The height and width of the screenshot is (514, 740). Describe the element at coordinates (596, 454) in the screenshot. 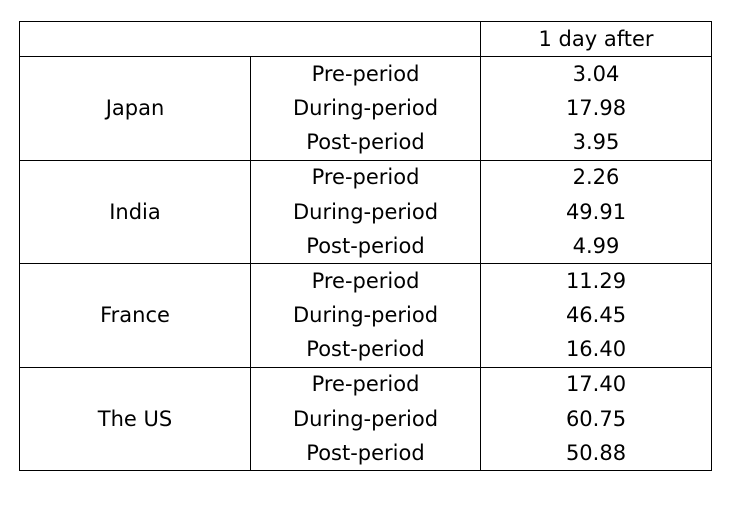

I see `value-cell: 50.88` at that location.